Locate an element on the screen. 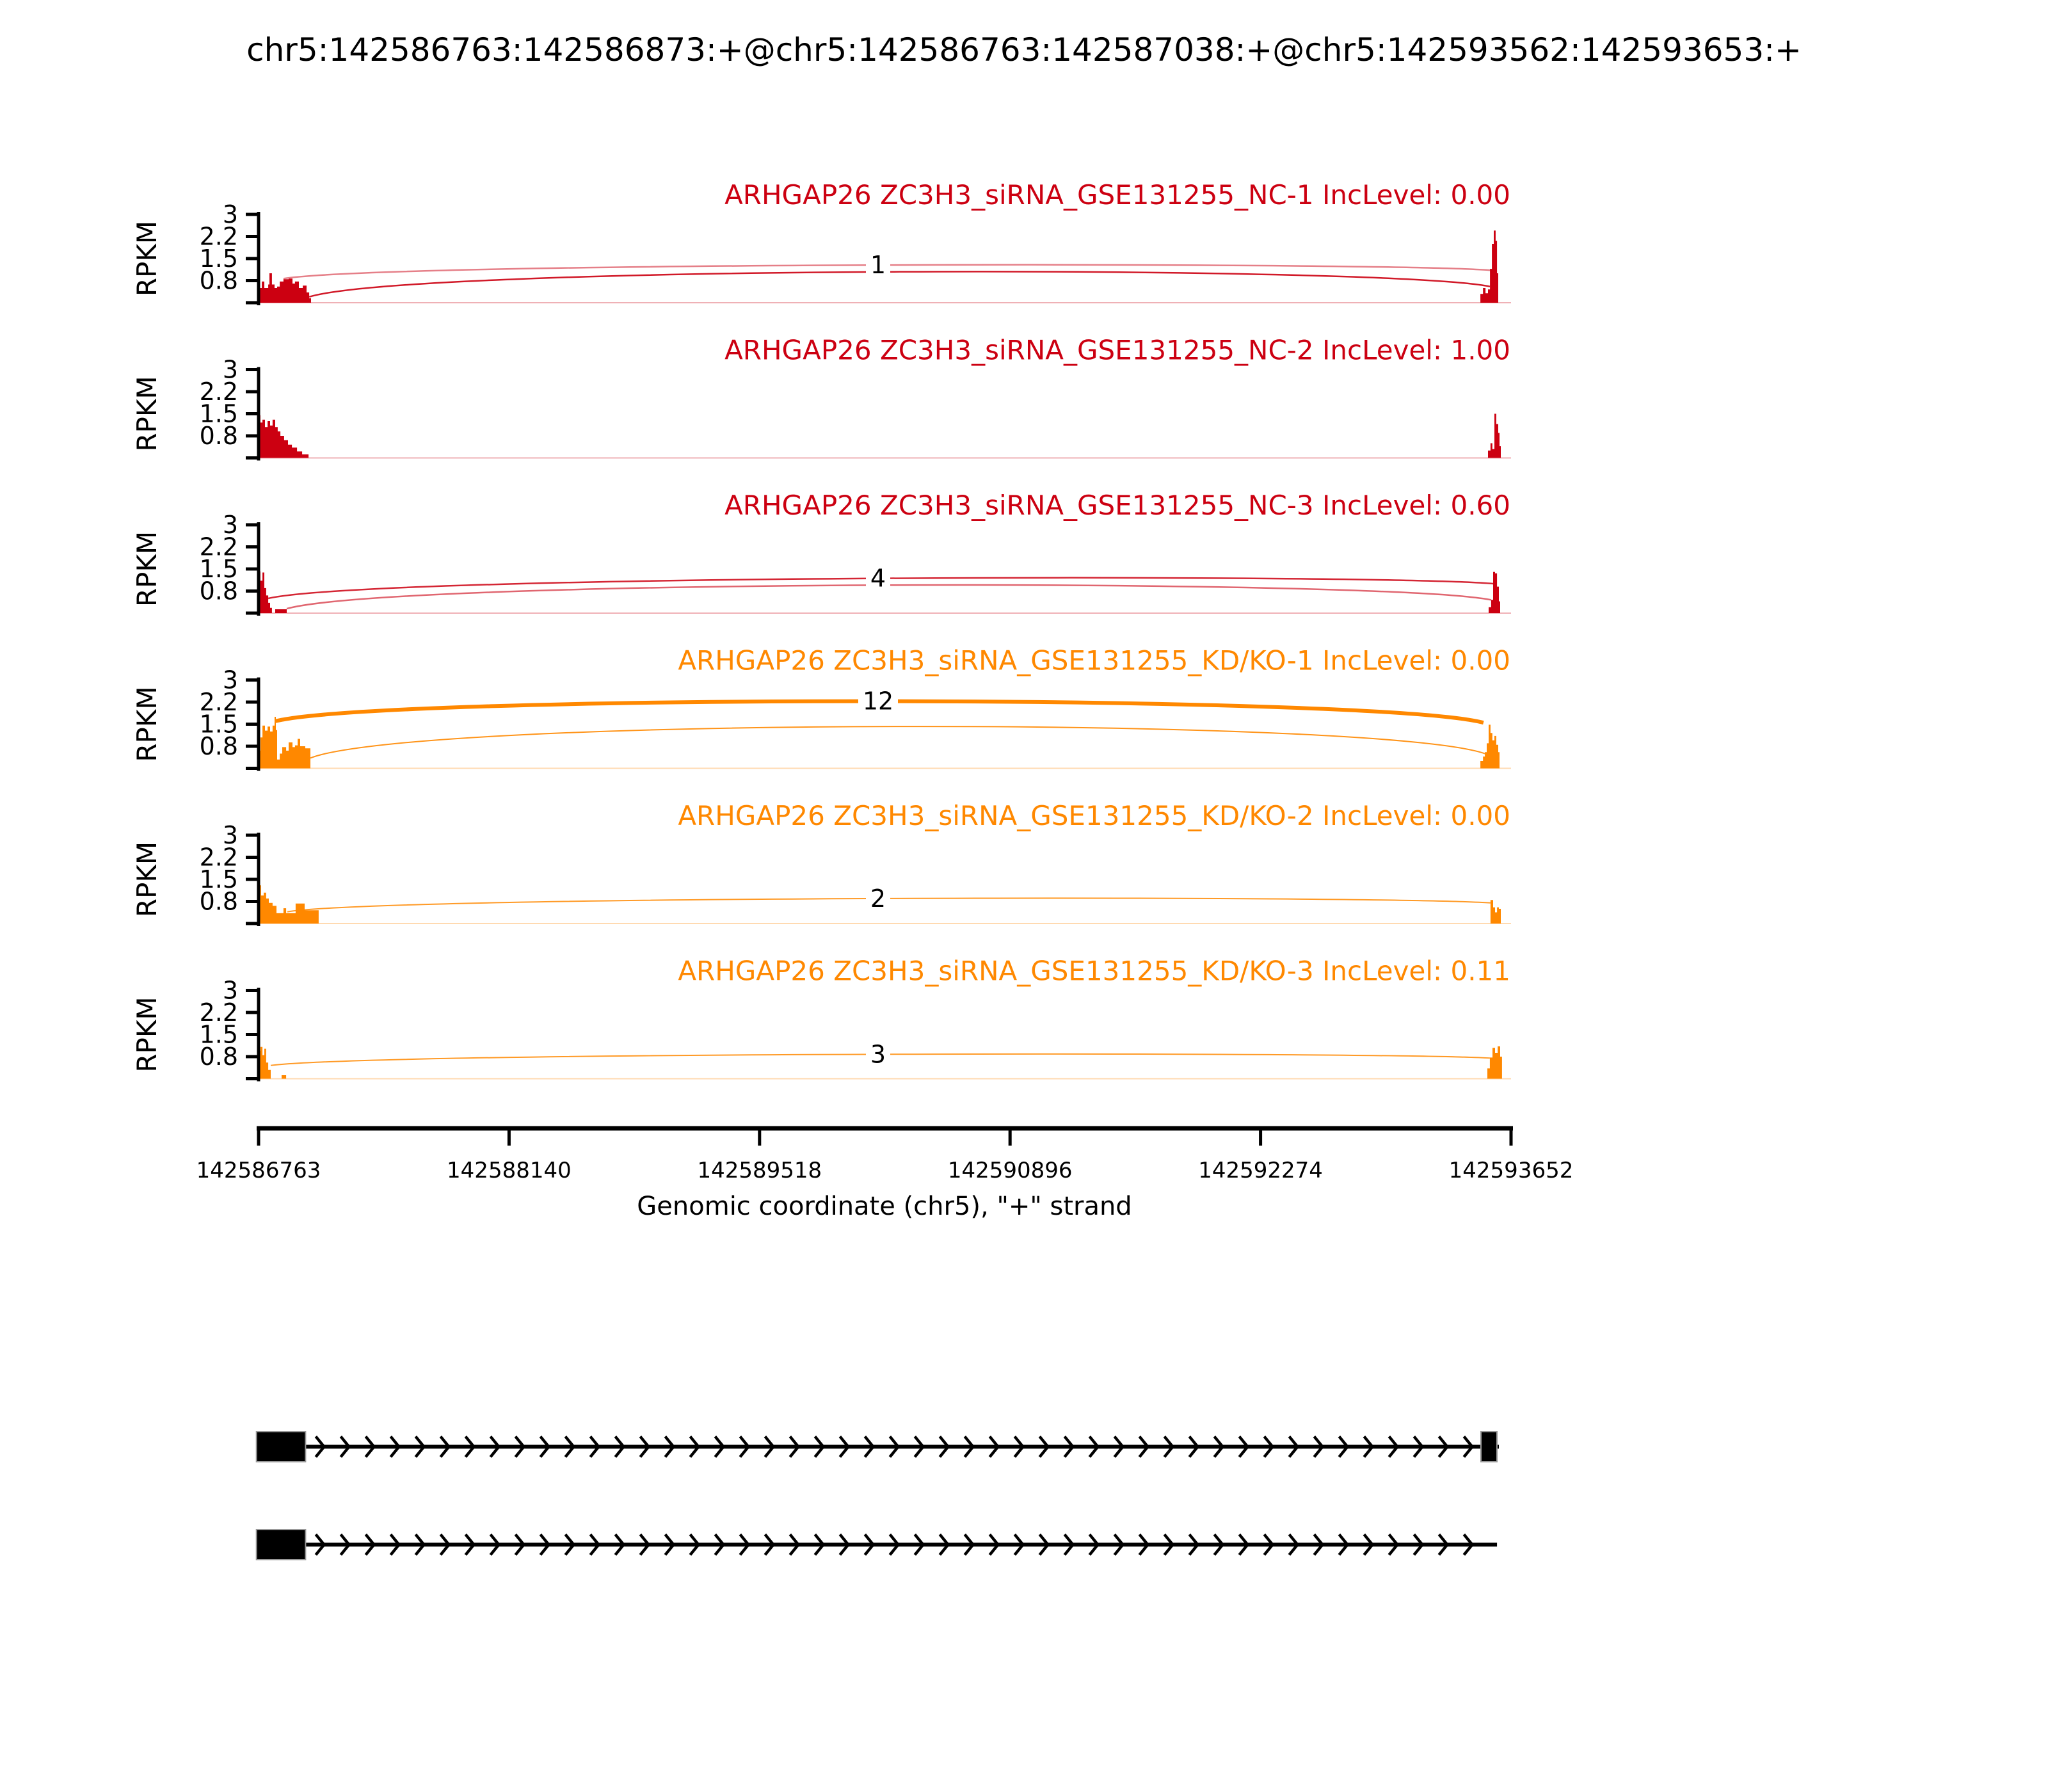 Image resolution: width=2048 pixels, height=1792 pixels. junction-count: 1 is located at coordinates (878, 265).